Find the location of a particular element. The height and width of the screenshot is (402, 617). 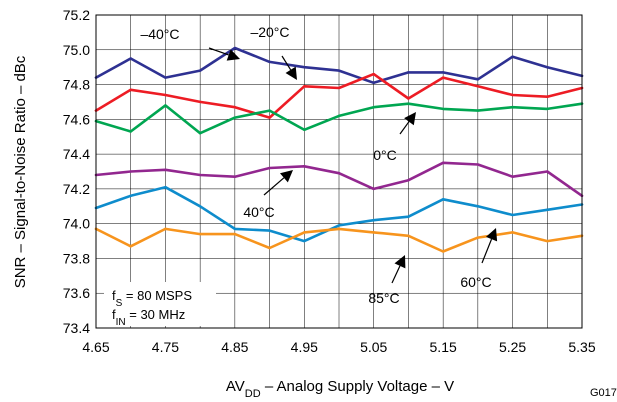

y-axis-label: SNR – Signal-to-Noise Ratio – dBc is located at coordinates (20, 171).